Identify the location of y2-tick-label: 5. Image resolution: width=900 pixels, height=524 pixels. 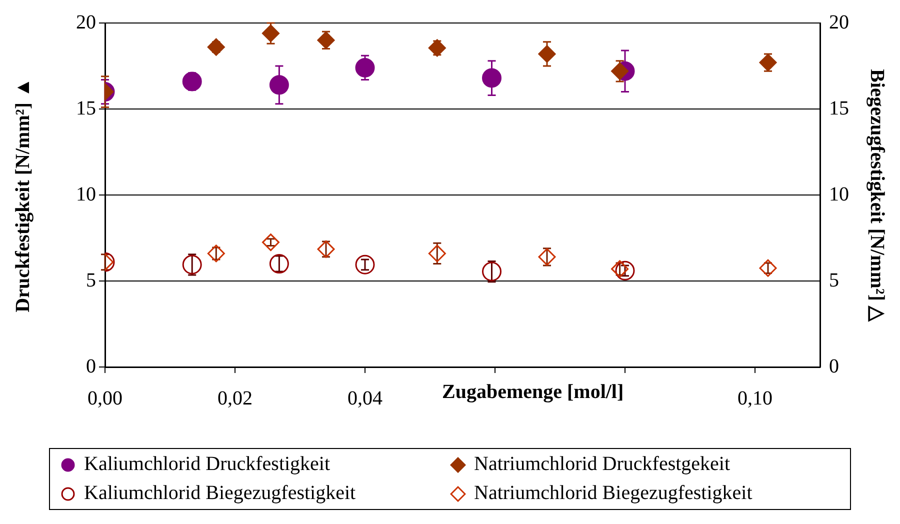
(834, 280).